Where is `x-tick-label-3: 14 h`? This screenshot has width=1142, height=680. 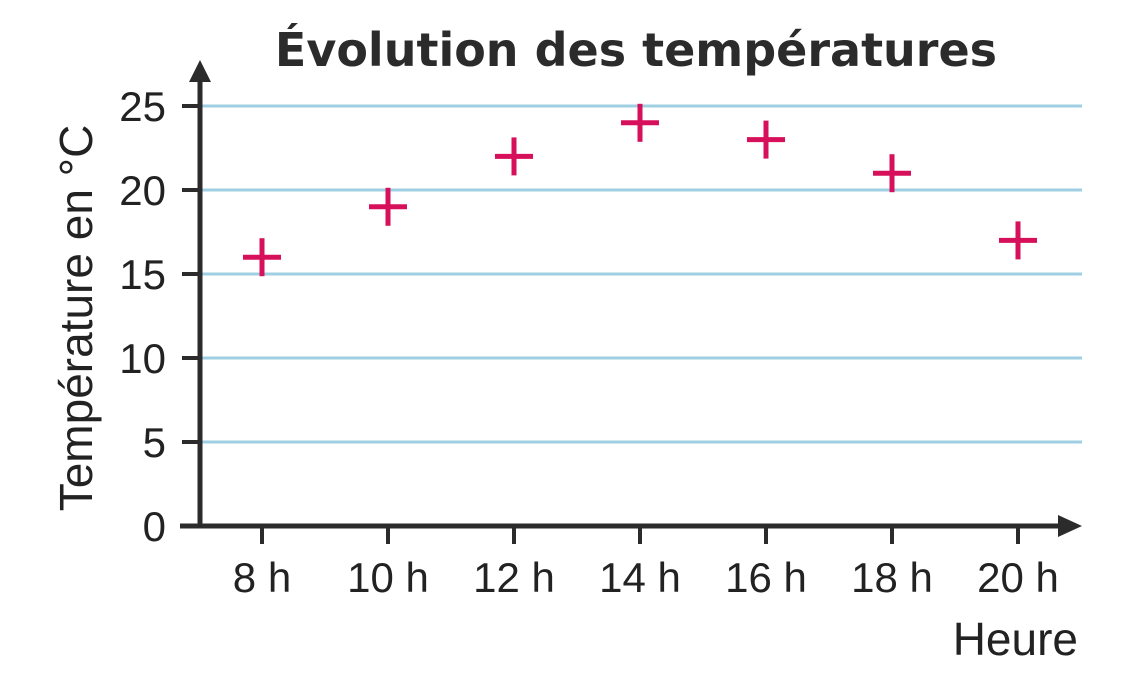
x-tick-label-3: 14 h is located at coordinates (640, 577).